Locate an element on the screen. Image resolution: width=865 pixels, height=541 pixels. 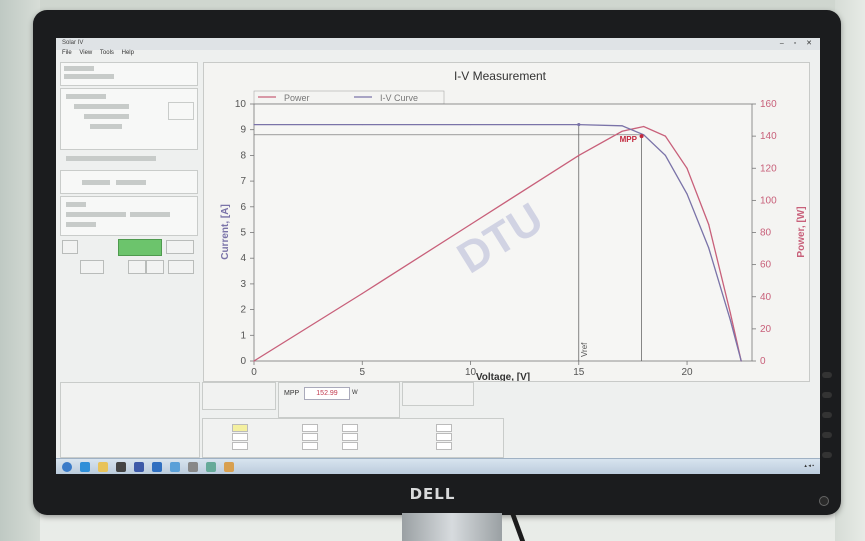
conditions-panel is located at coordinates (438, 394).